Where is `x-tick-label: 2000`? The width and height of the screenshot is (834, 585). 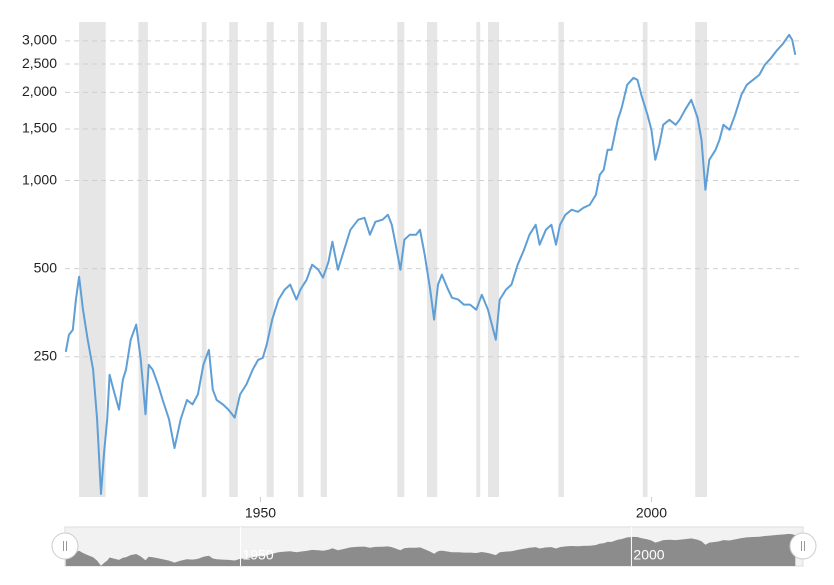 x-tick-label: 2000 is located at coordinates (651, 513).